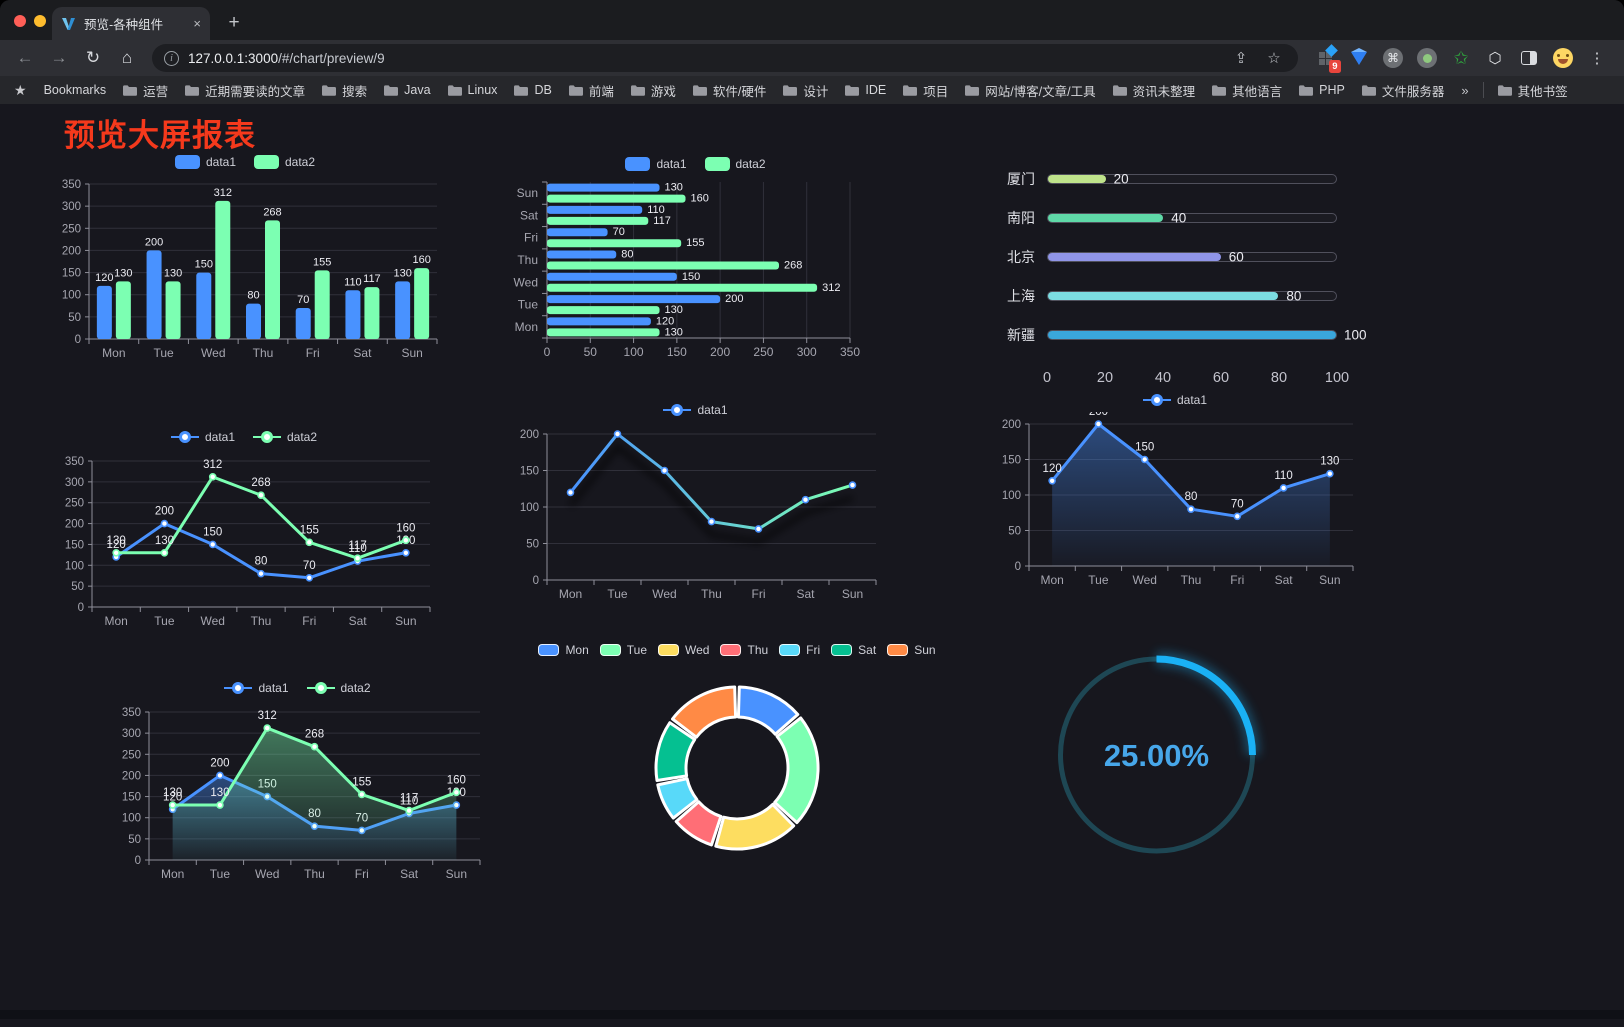 Image resolution: width=1624 pixels, height=1027 pixels. What do you see at coordinates (1461, 58) in the screenshot?
I see `green-star-extension-icon: ✩` at bounding box center [1461, 58].